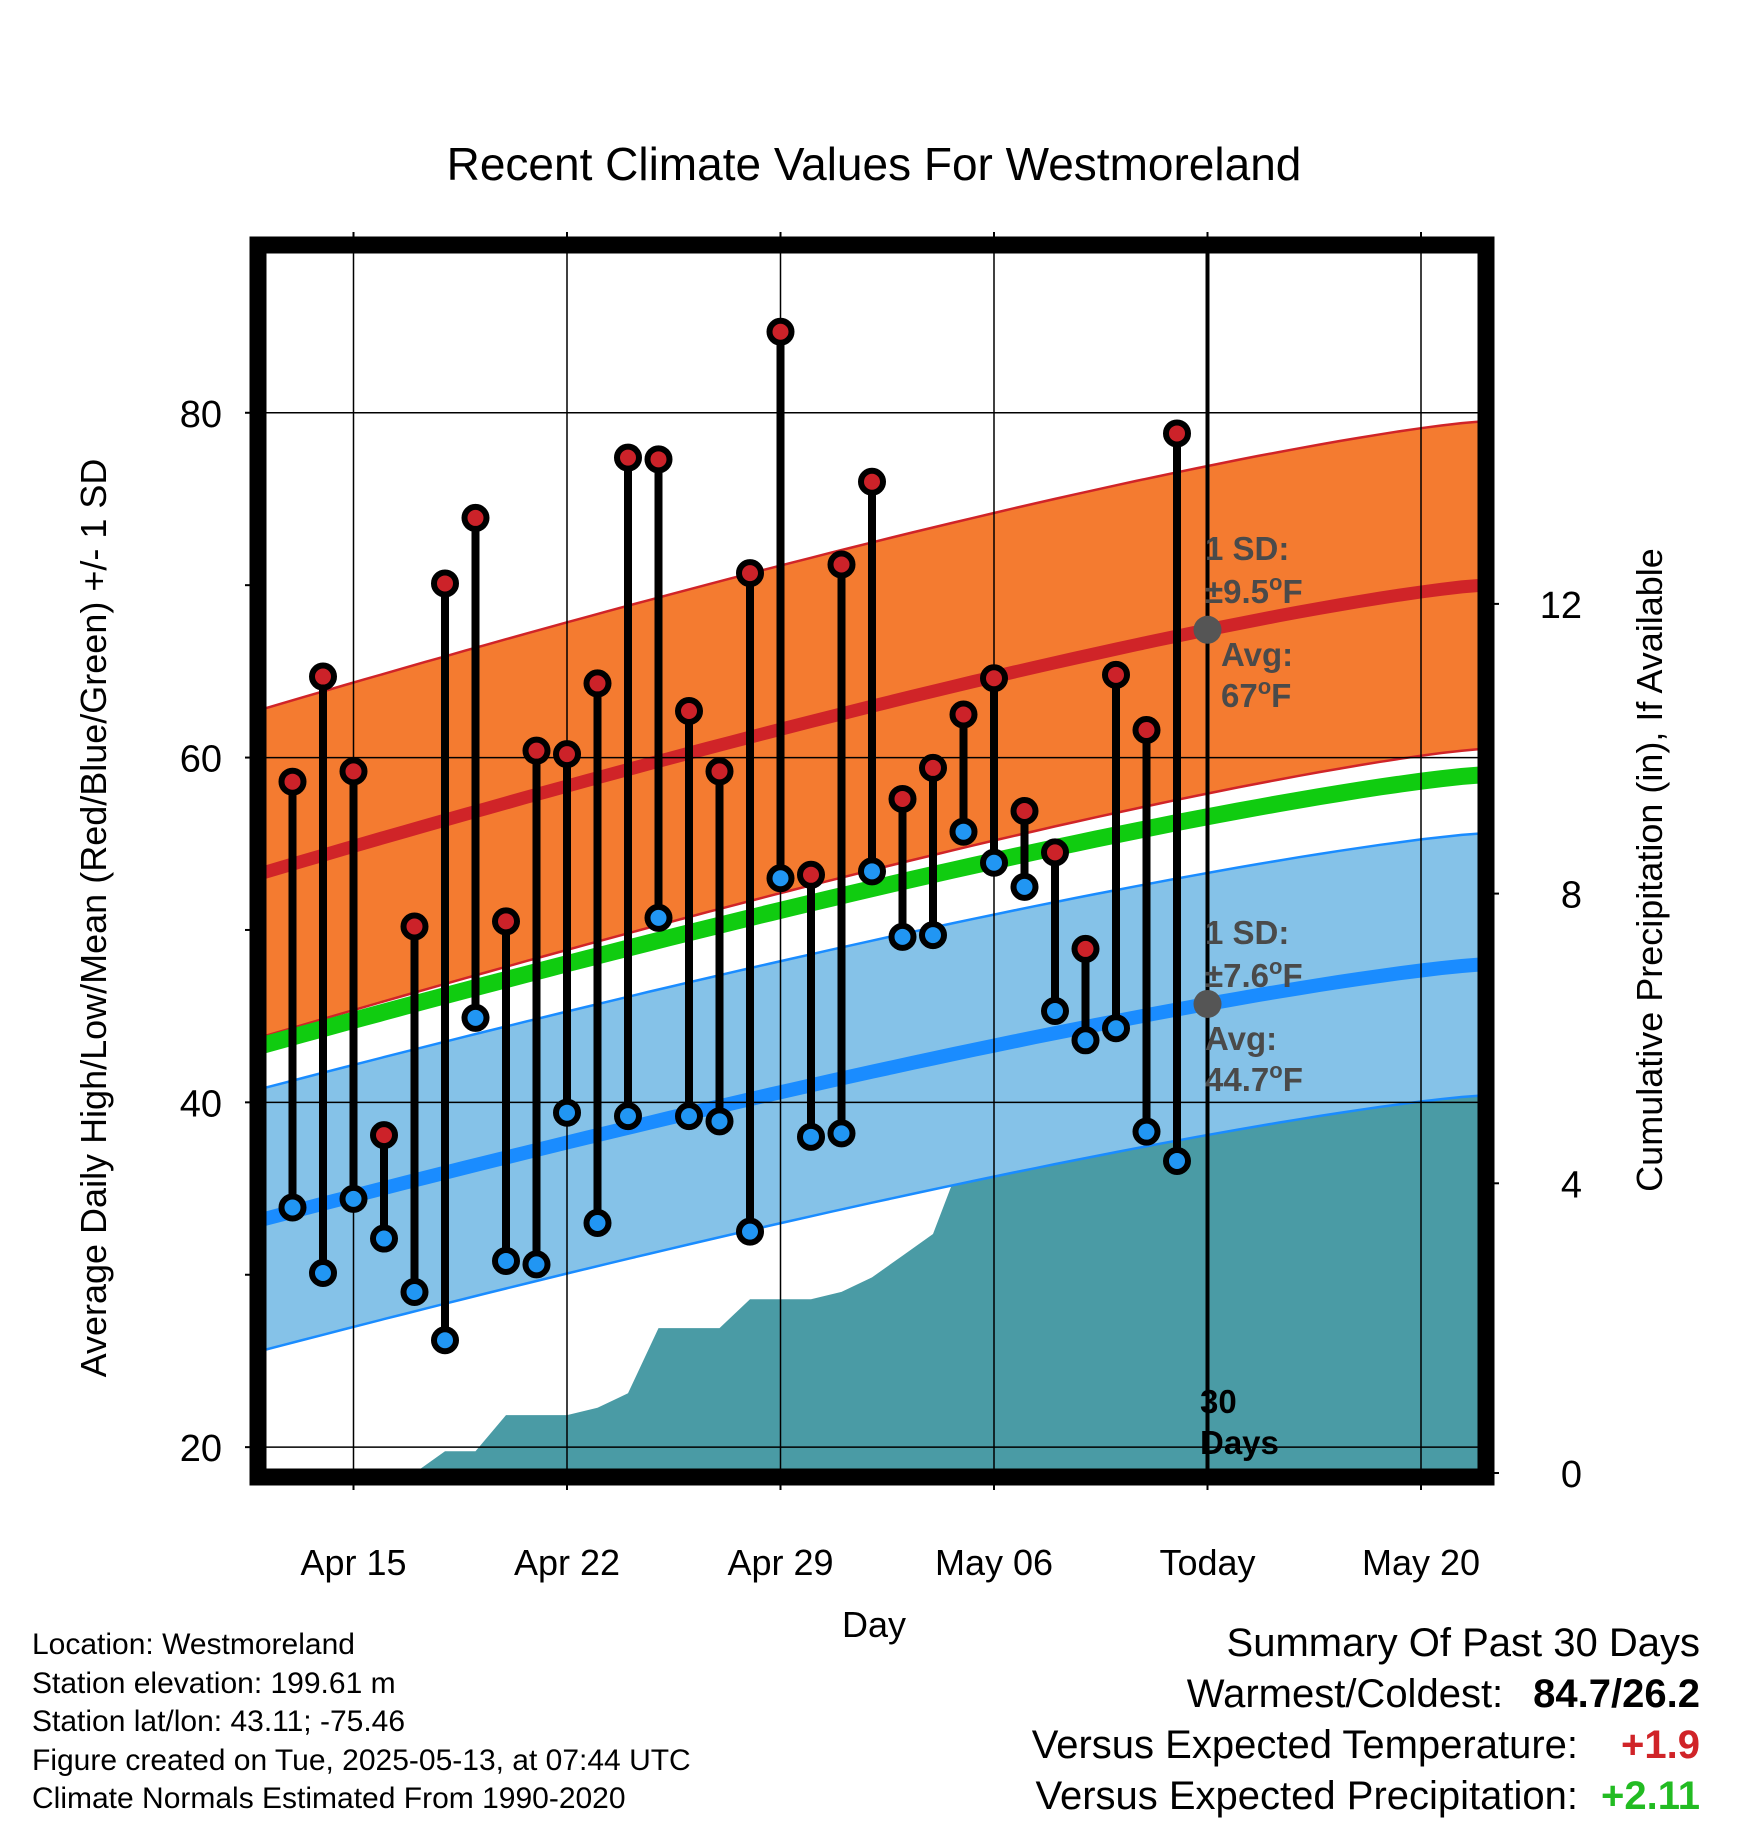 The image size is (1748, 1828). Describe the element at coordinates (1241, 1038) in the screenshot. I see `low-avg-label: Avg:` at that location.